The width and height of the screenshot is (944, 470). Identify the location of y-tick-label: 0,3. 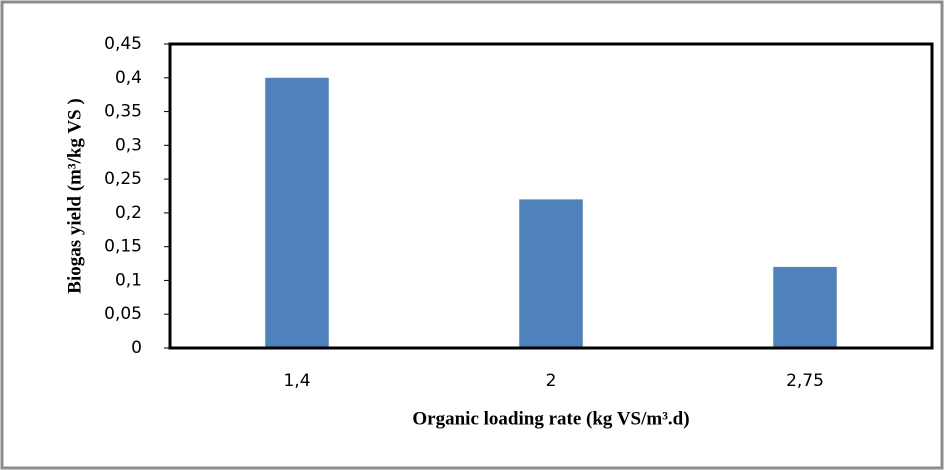
(128, 145).